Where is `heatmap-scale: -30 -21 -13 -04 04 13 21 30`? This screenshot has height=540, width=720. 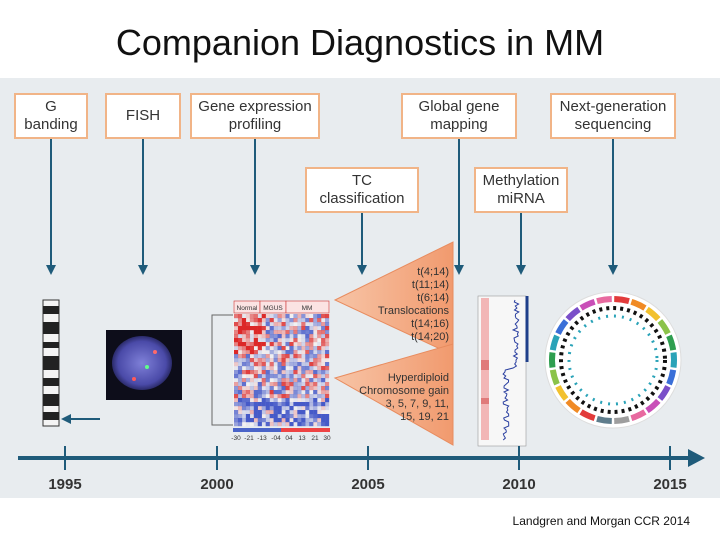
heatmap-scale: -30 -21 -13 -04 04 13 21 30 is located at coordinates (281, 438).